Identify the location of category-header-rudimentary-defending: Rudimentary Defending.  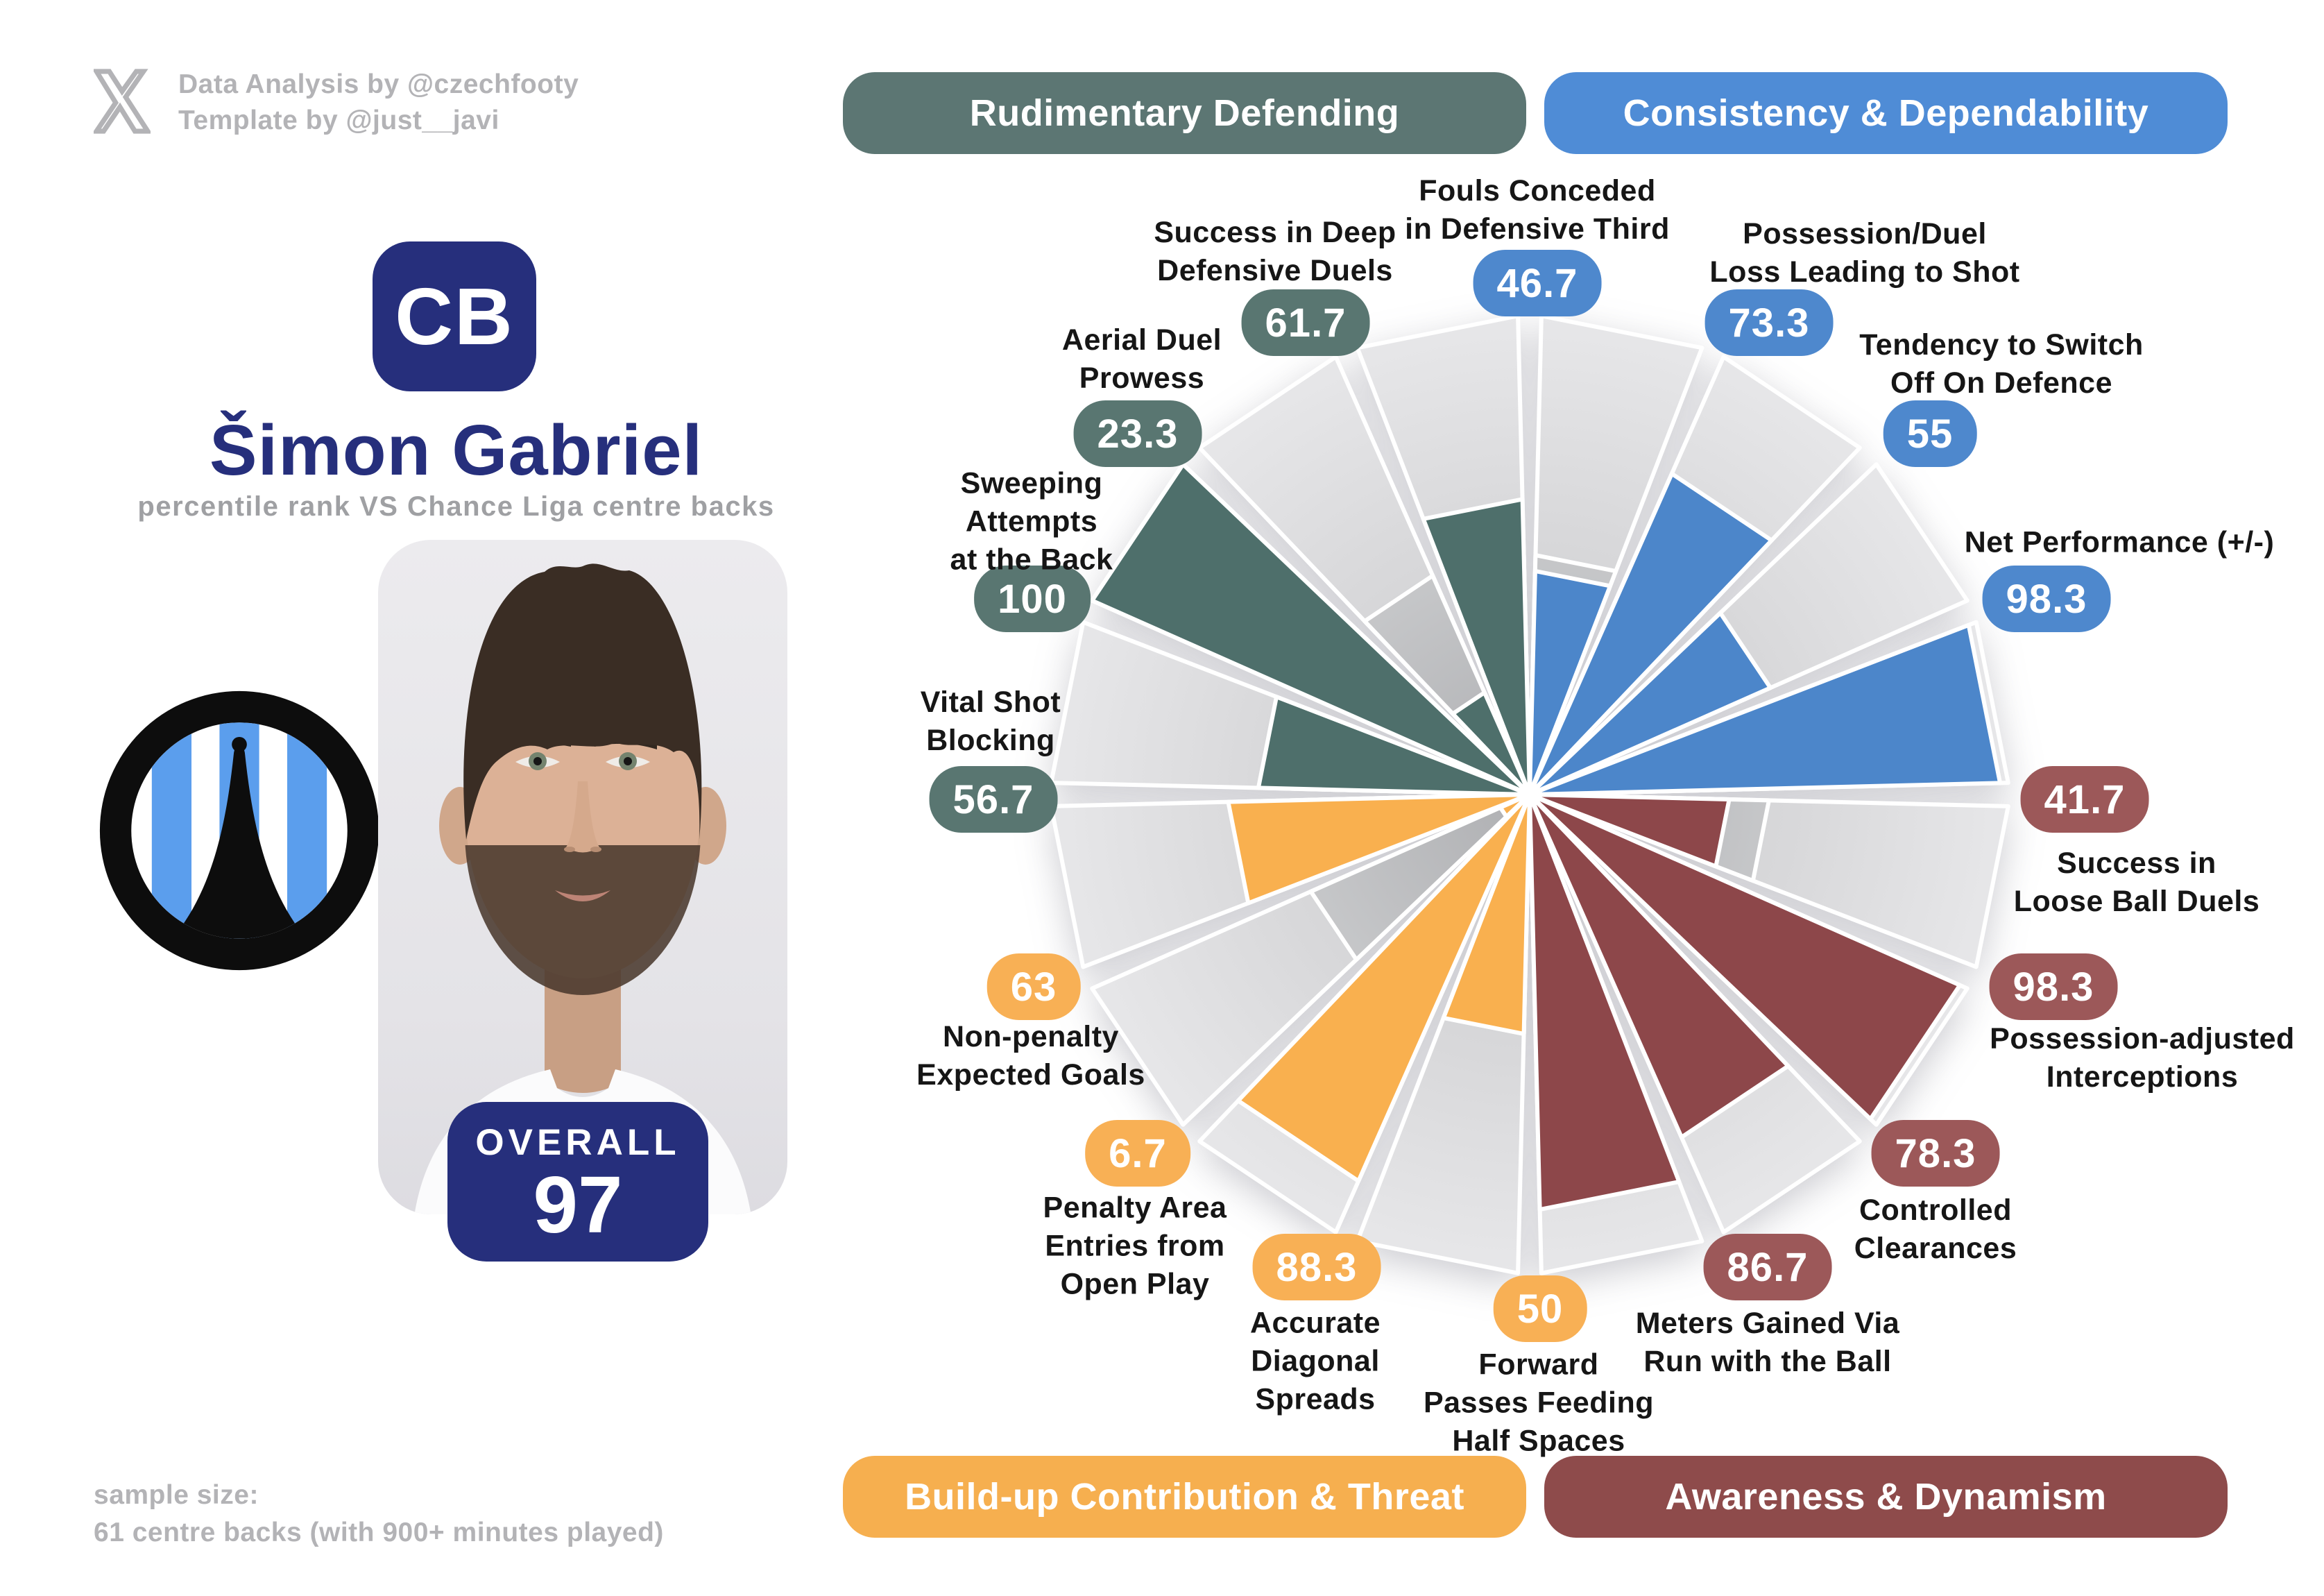
(1184, 113).